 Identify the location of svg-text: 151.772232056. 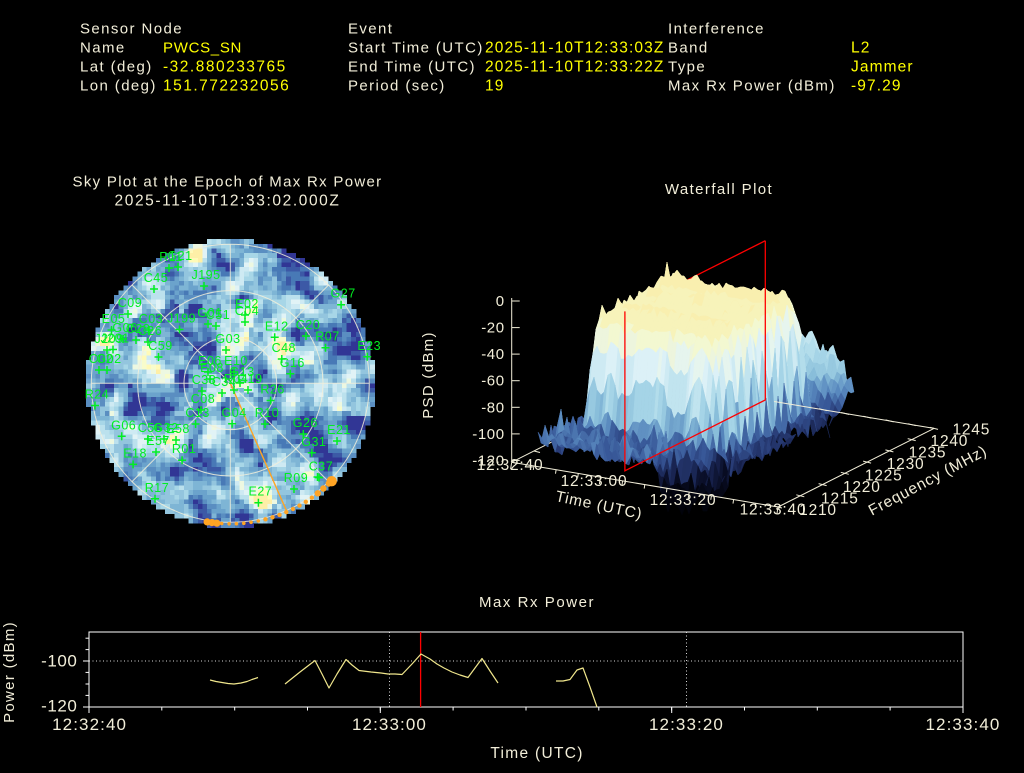
(226, 86).